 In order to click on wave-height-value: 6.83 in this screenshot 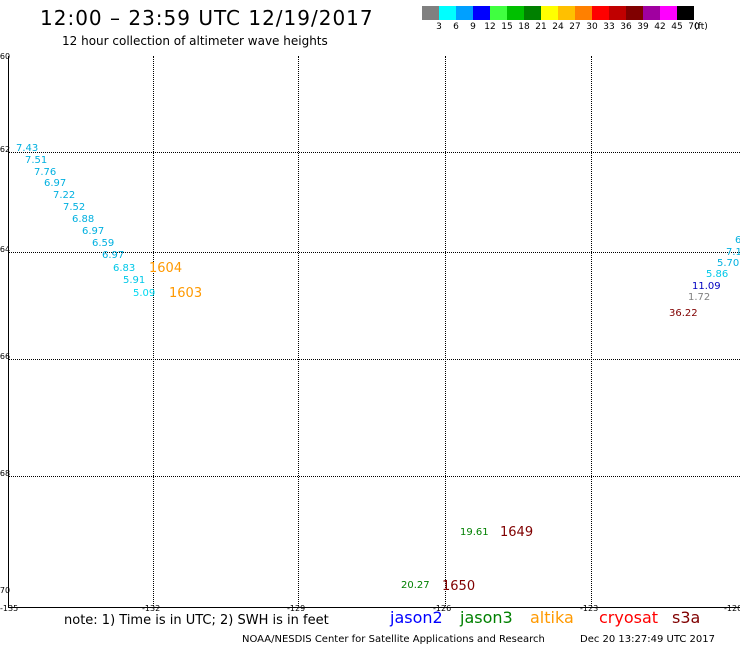, I will do `click(124, 268)`.